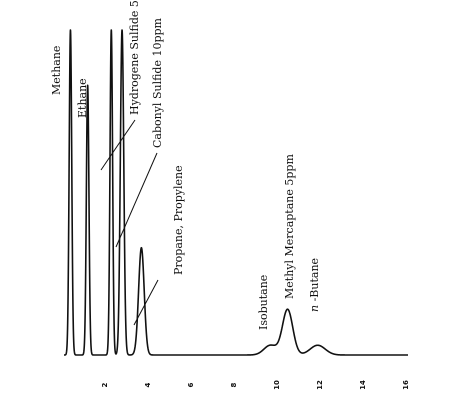 This screenshot has width=460, height=400. What do you see at coordinates (82, 98) in the screenshot?
I see `peak-label-ethane: Ethane` at bounding box center [82, 98].